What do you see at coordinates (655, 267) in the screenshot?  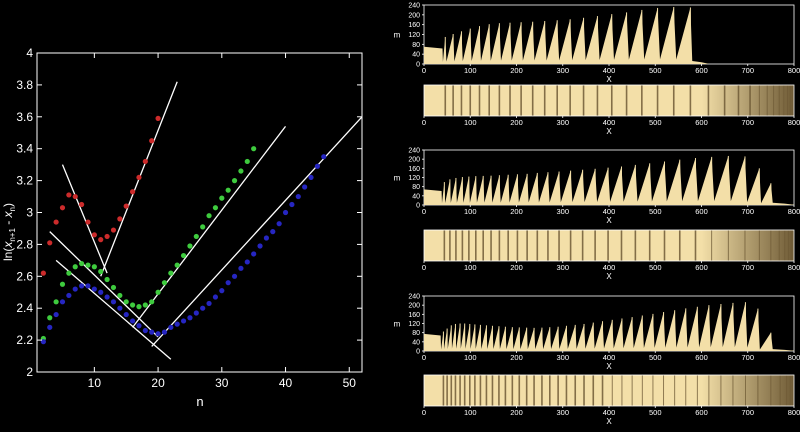 I see `x-tick-label: 500` at bounding box center [655, 267].